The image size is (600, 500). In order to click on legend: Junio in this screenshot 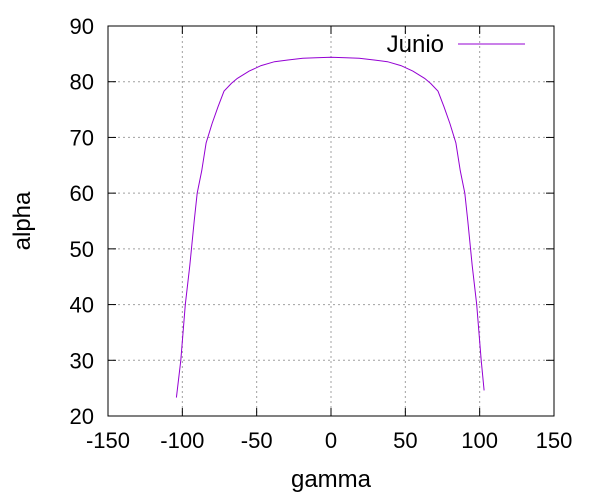, I will do `click(456, 44)`.